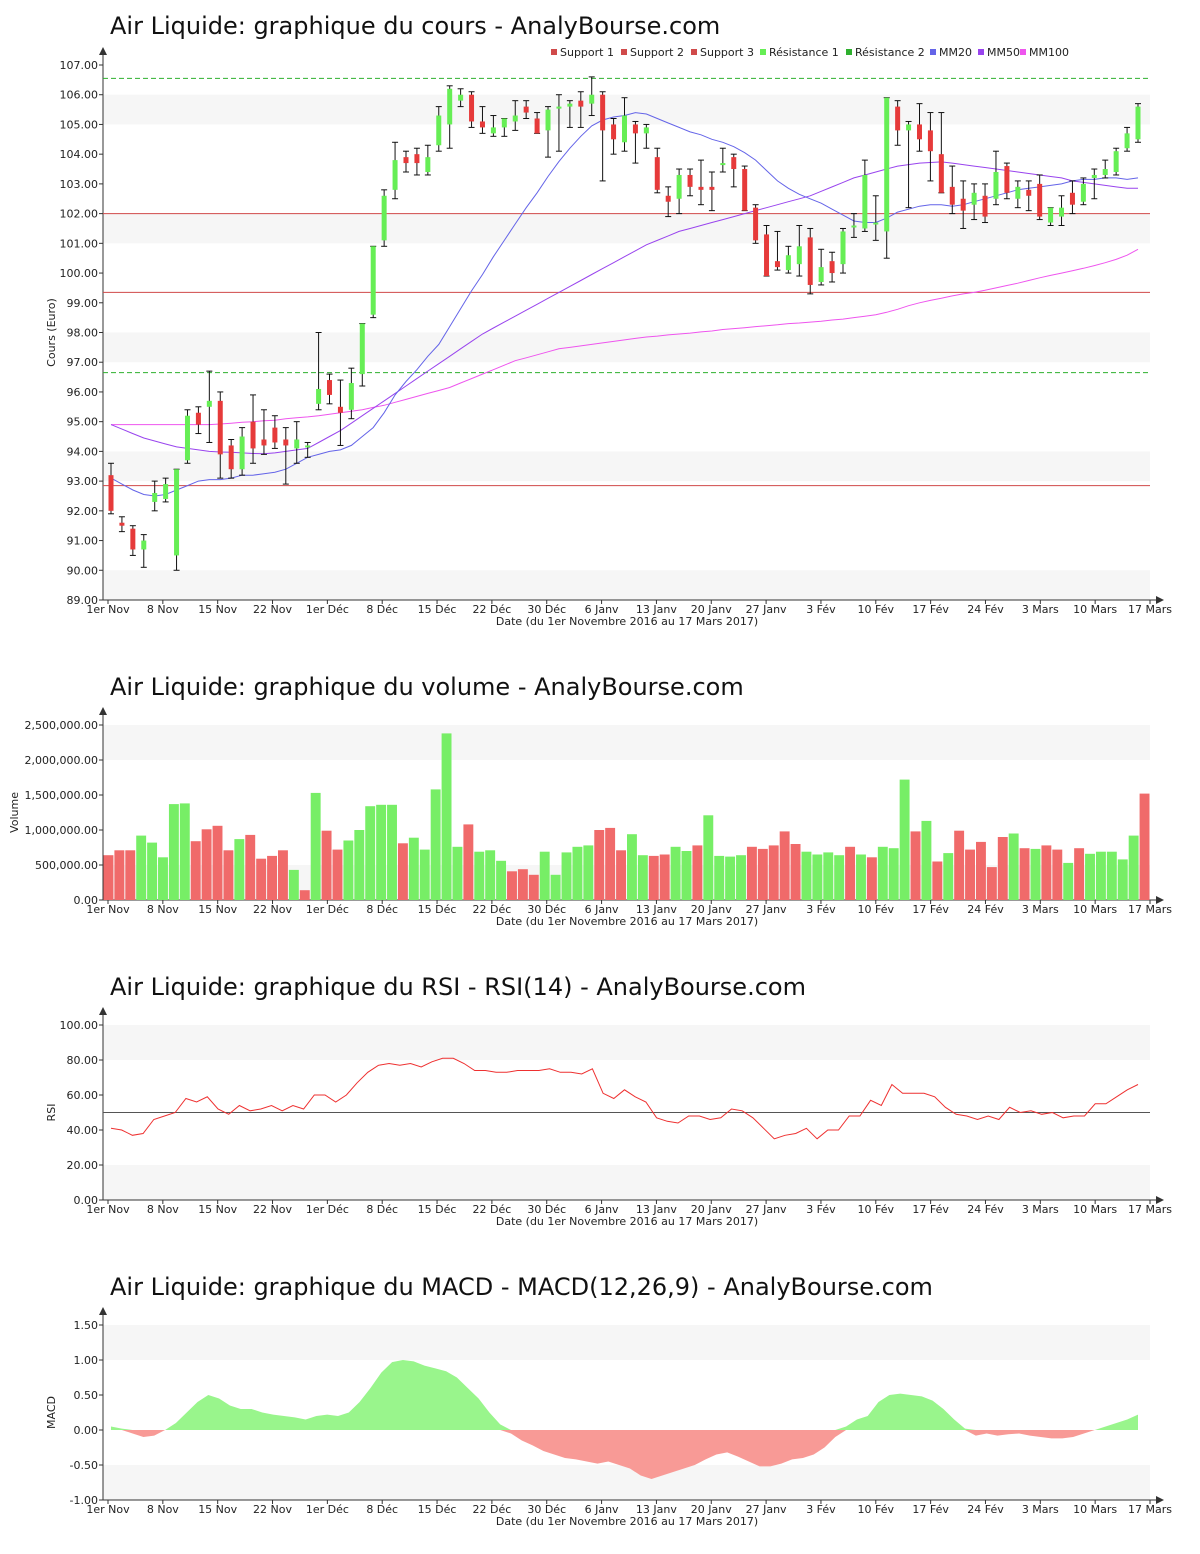 The image size is (1200, 1554). I want to click on y-tick-label: 80.00, so click(83, 1060).